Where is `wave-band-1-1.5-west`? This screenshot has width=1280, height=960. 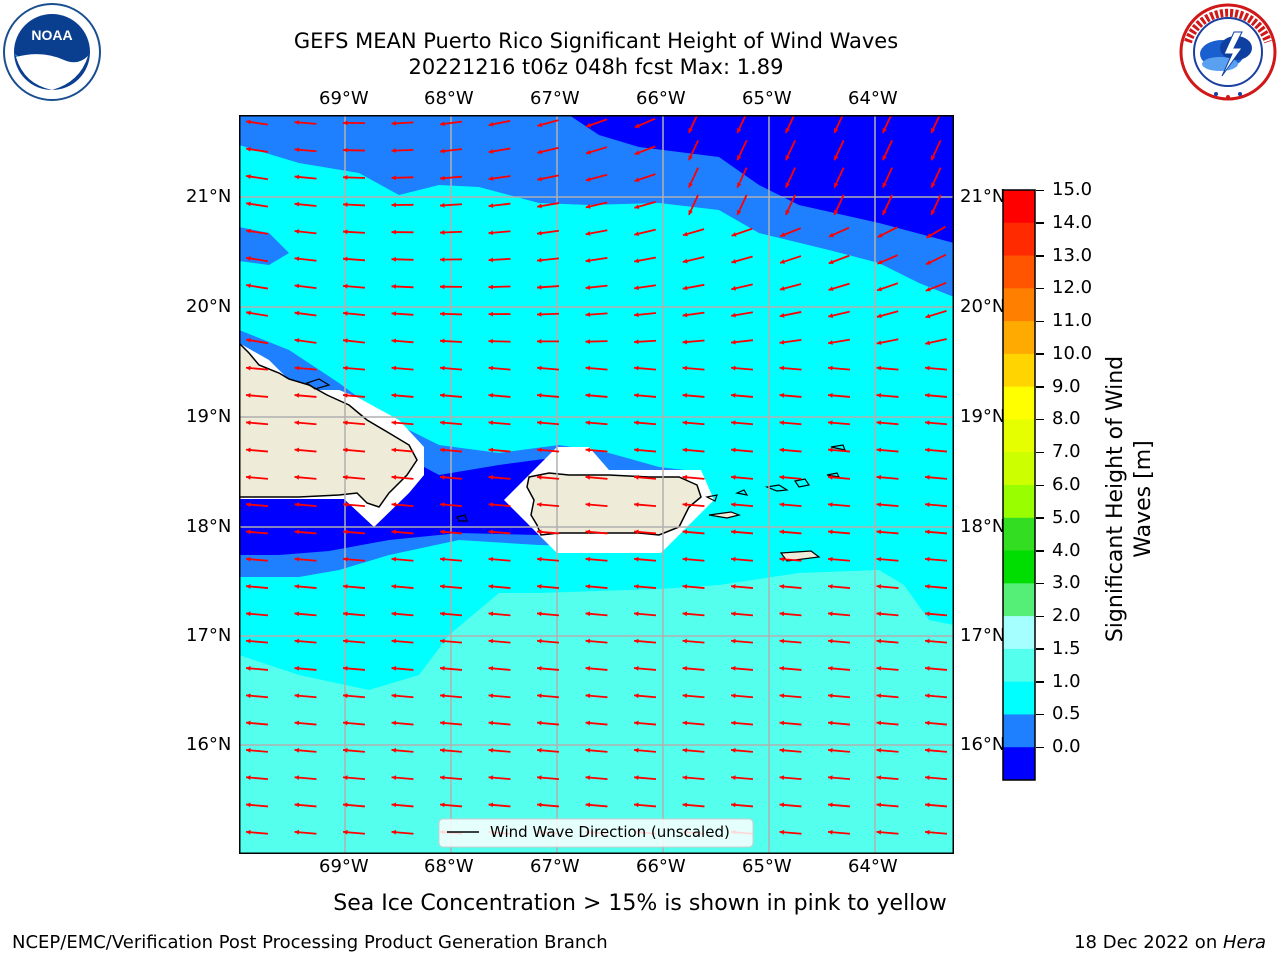
wave-band-1-1.5-west is located at coordinates (264, 246).